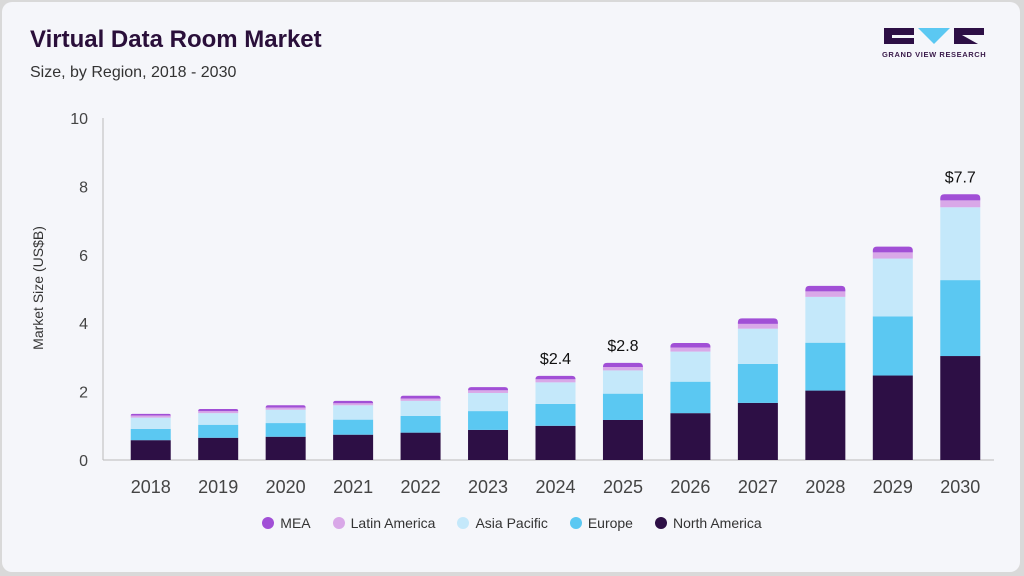 This screenshot has height=576, width=1024. I want to click on grand-view-research-logo: GRAND VIEW RESEARCH, so click(934, 44).